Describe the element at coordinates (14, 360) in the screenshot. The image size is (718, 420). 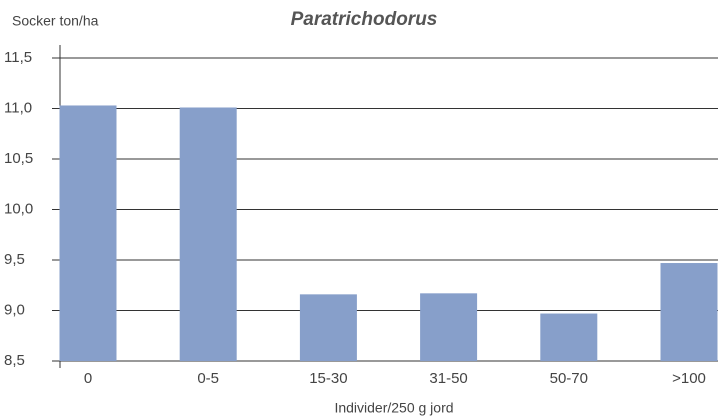
I see `y-tick-label: 8,5` at that location.